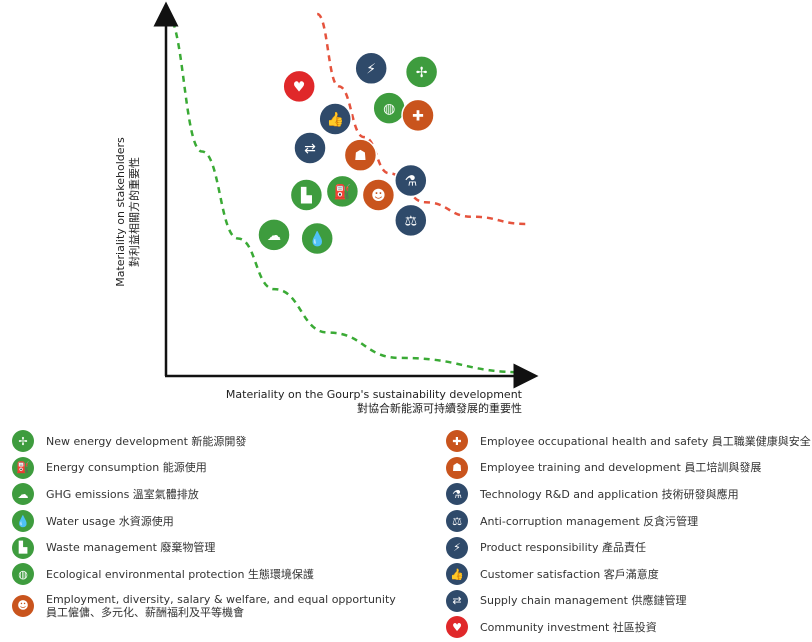 Image resolution: width=812 pixels, height=642 pixels. What do you see at coordinates (457, 600) in the screenshot?
I see `handshake-icon: ⇄` at bounding box center [457, 600].